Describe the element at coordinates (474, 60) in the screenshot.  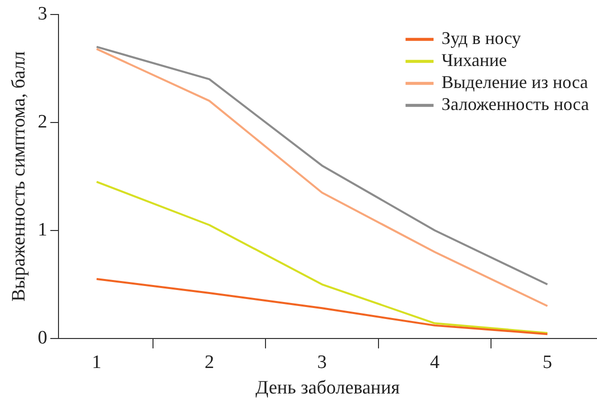
I see `legend-label: Чихание` at that location.